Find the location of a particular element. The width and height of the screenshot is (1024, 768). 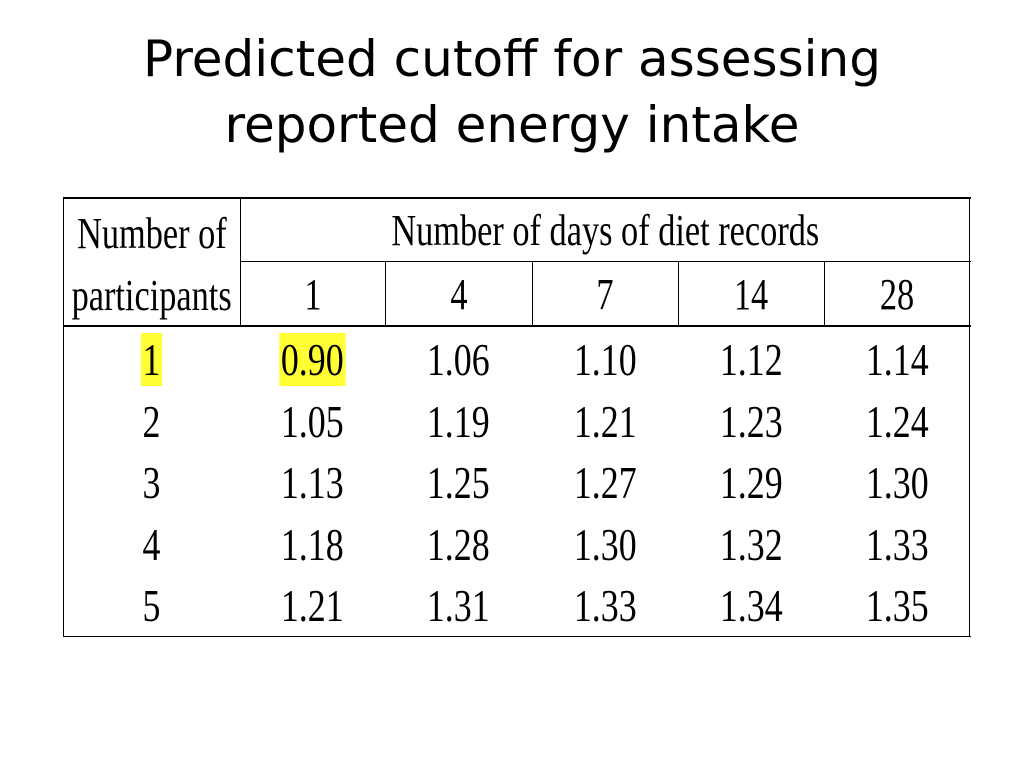

value-cell-r5-d4-text: 1.31 is located at coordinates (458, 605).